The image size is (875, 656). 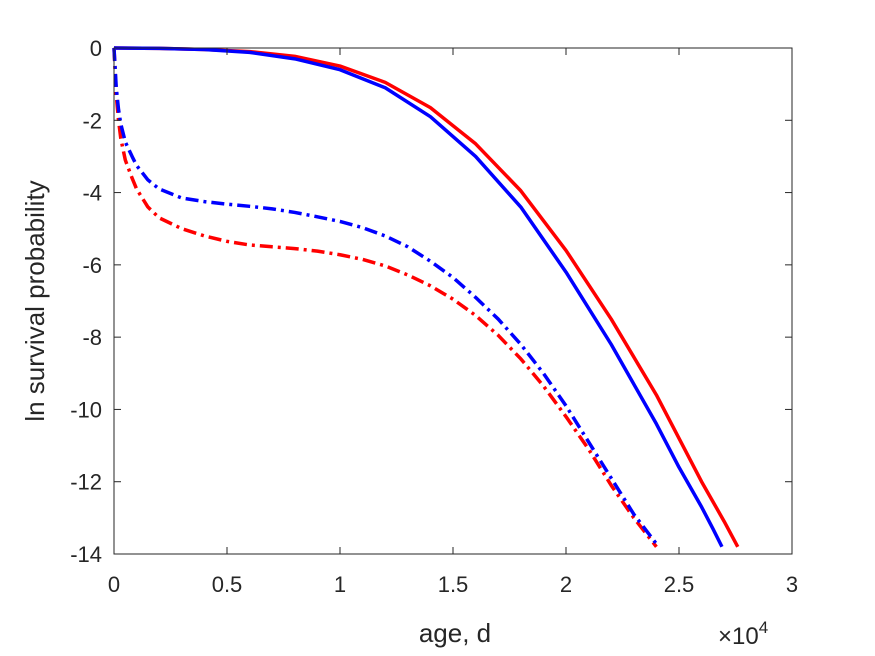 What do you see at coordinates (114, 584) in the screenshot?
I see `x-tick-label: 0` at bounding box center [114, 584].